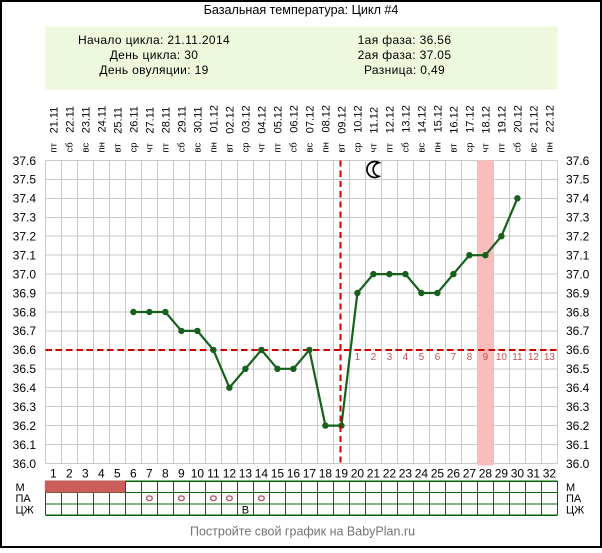 The width and height of the screenshot is (602, 553). What do you see at coordinates (550, 129) in the screenshot?
I see `svg-text: пн22.12` at bounding box center [550, 129].